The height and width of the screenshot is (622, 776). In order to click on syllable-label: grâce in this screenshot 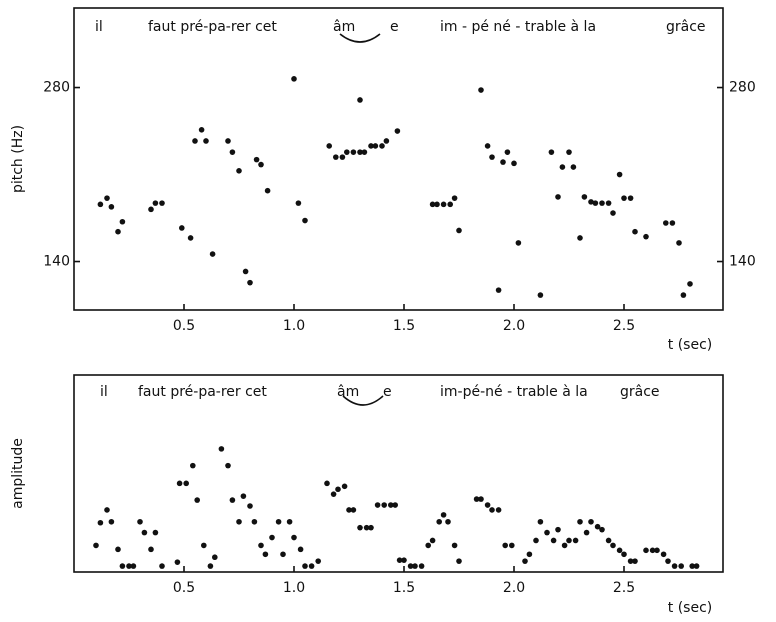, I will do `click(640, 392)`.